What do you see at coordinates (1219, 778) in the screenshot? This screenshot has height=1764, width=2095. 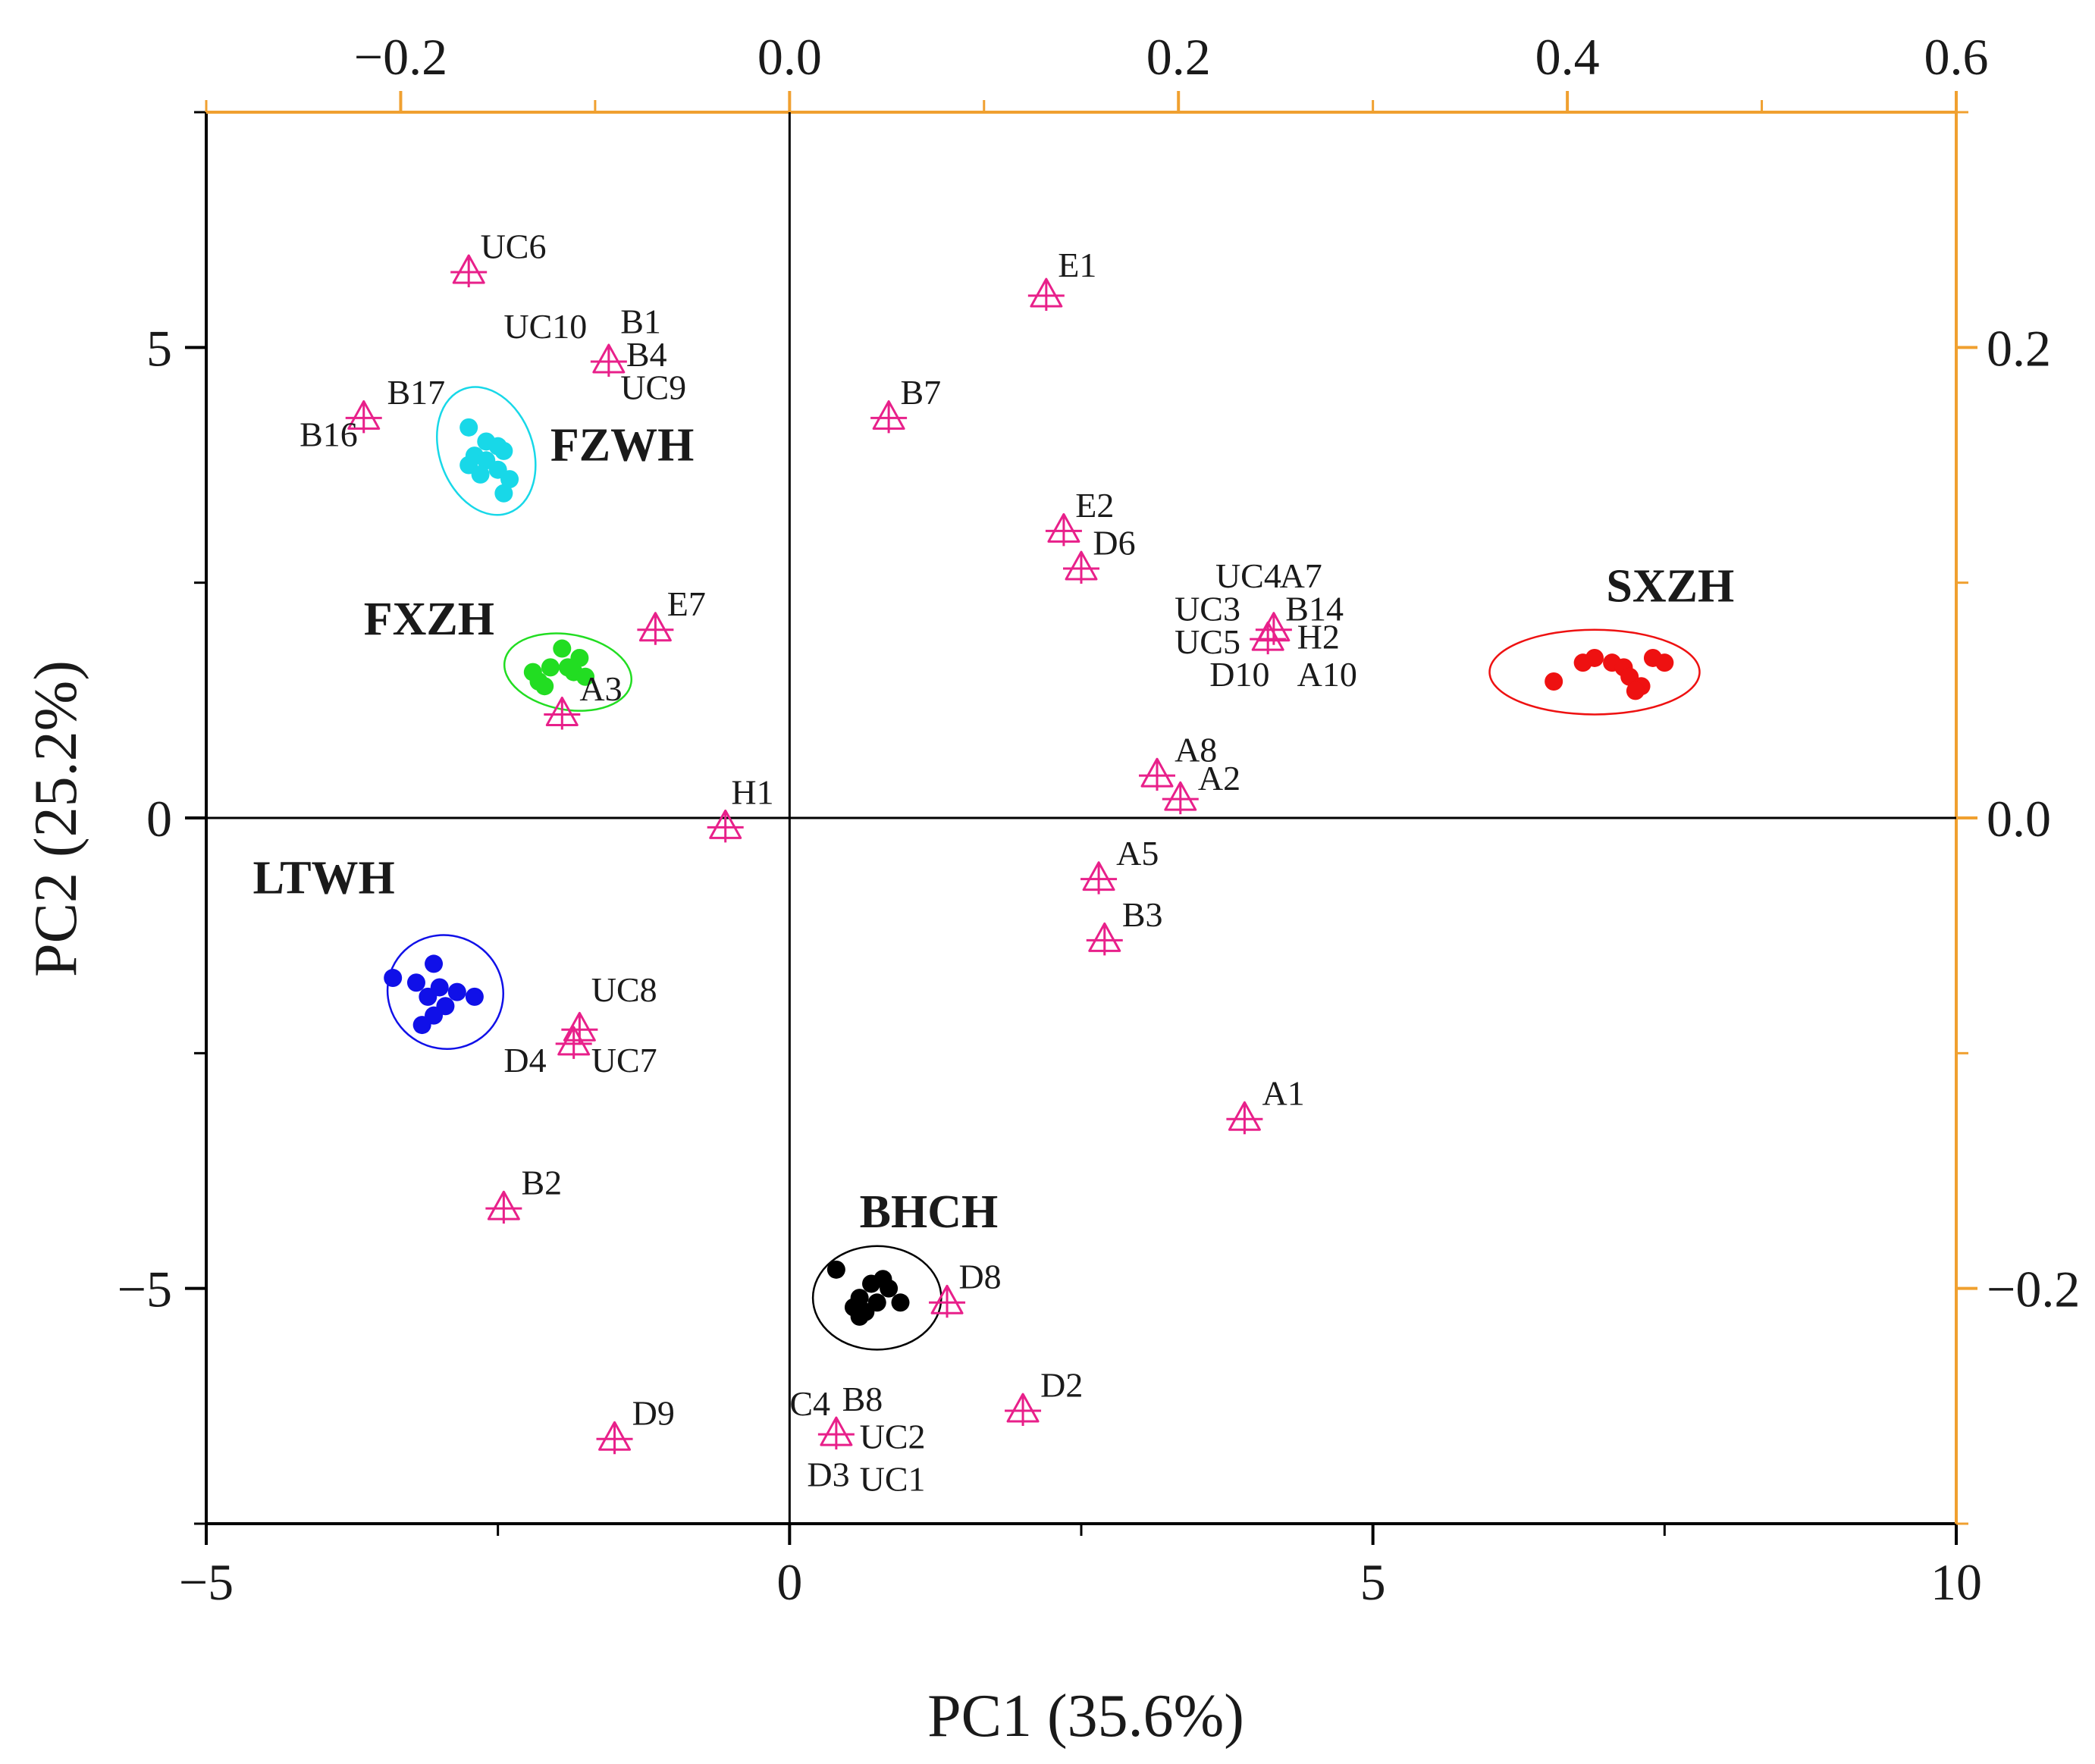 I see `loading-label: A2` at bounding box center [1219, 778].